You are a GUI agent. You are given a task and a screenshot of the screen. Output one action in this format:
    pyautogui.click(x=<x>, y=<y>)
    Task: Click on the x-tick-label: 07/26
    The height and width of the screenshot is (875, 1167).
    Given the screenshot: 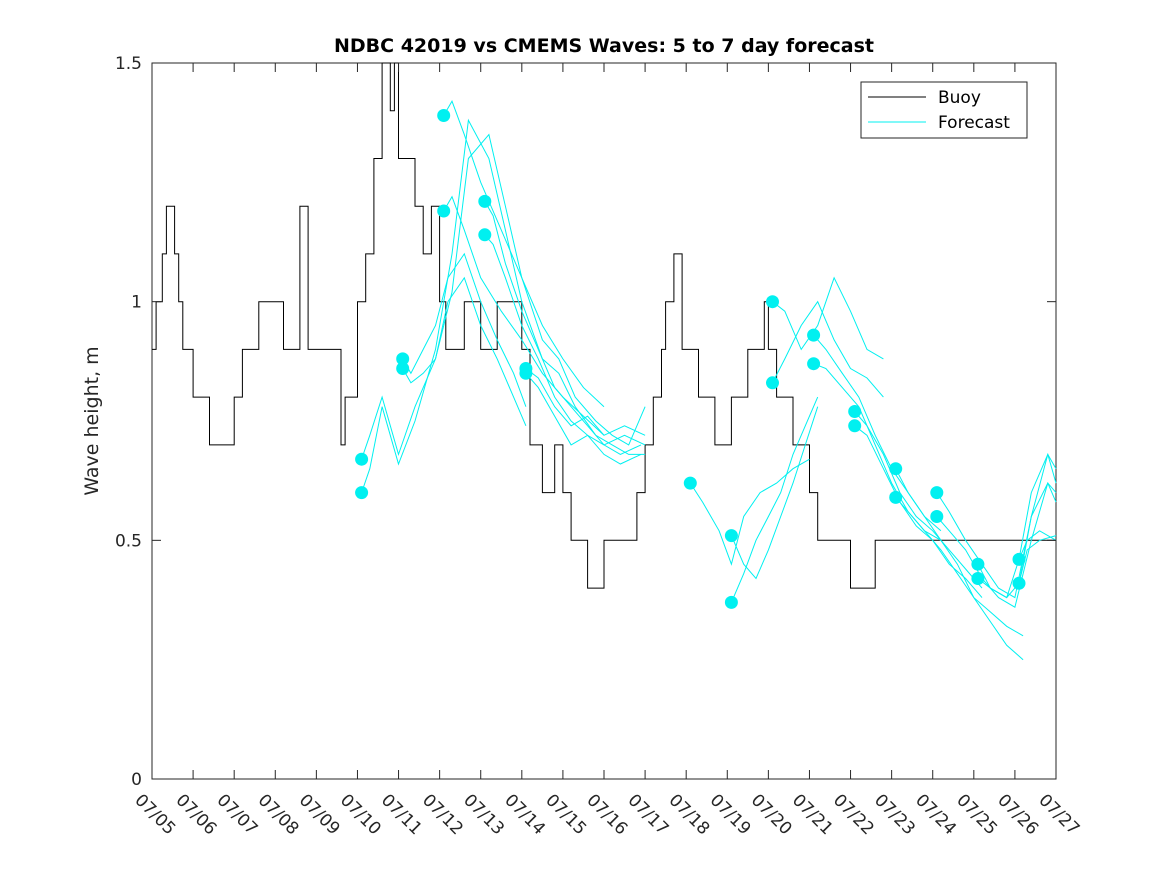 What is the action you would take?
    pyautogui.click(x=1017, y=814)
    